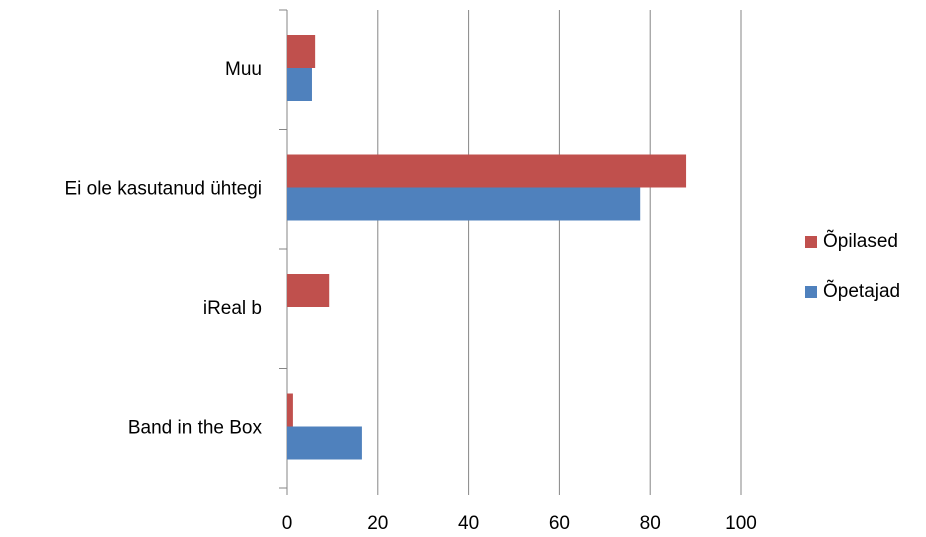 This screenshot has height=537, width=926. What do you see at coordinates (468, 523) in the screenshot?
I see `x-tick-label: 40` at bounding box center [468, 523].